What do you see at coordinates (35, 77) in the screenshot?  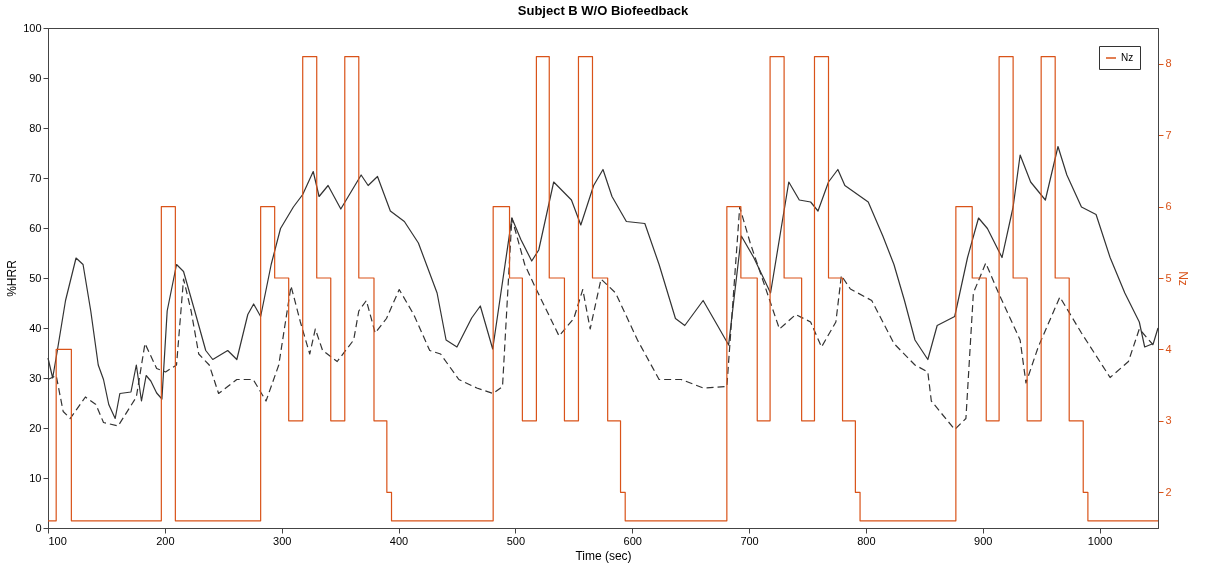 I see `y-tick-label: 90` at bounding box center [35, 77].